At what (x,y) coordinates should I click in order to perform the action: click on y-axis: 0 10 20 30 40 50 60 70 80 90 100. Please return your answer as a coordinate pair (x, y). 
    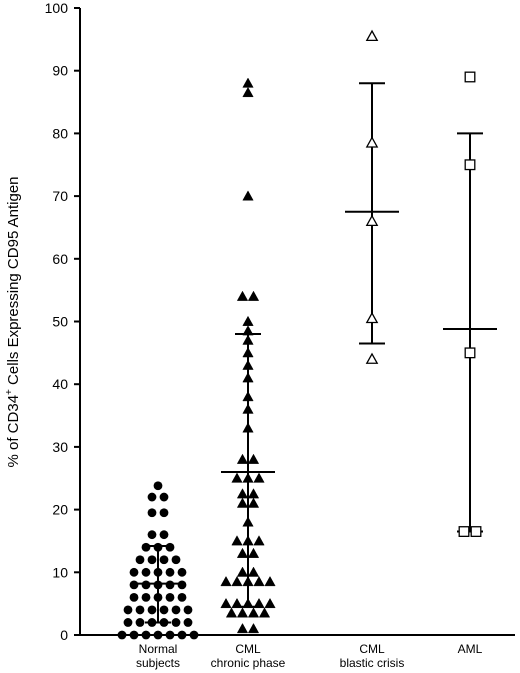
    Looking at the image, I should click on (63, 321).